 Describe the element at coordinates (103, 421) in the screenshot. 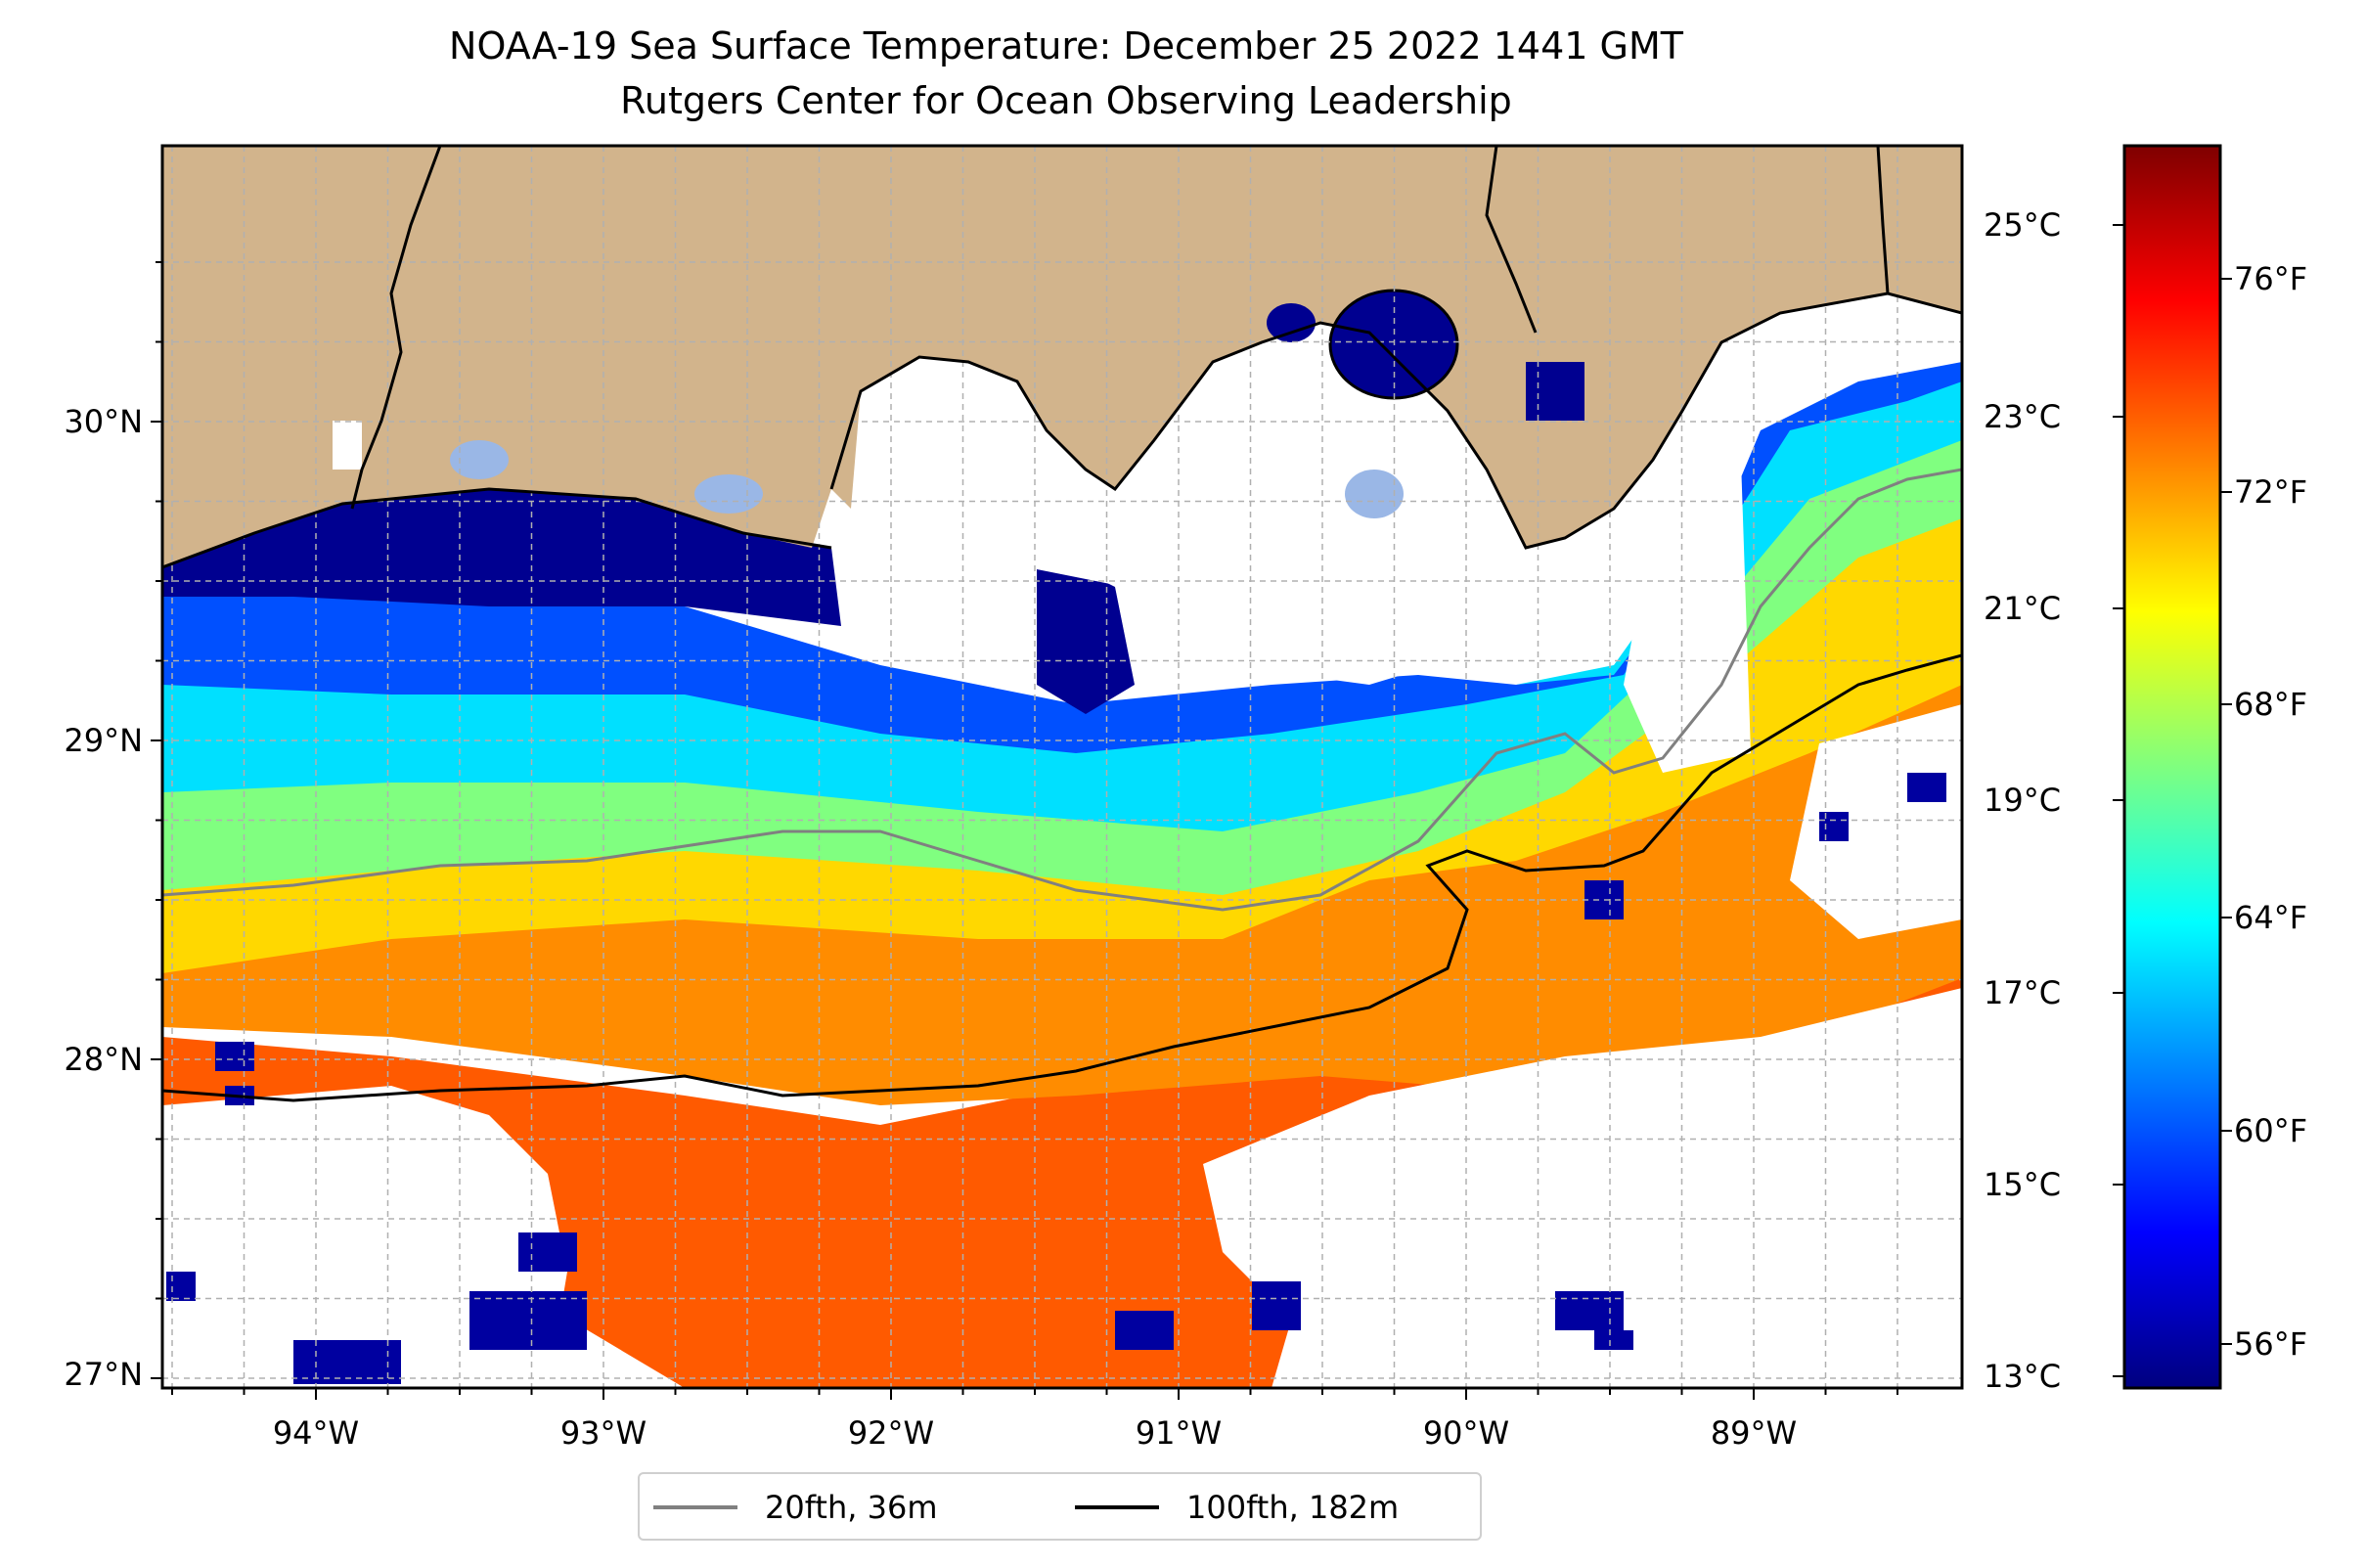

I see `lat-tick-30n: 30°N` at that location.